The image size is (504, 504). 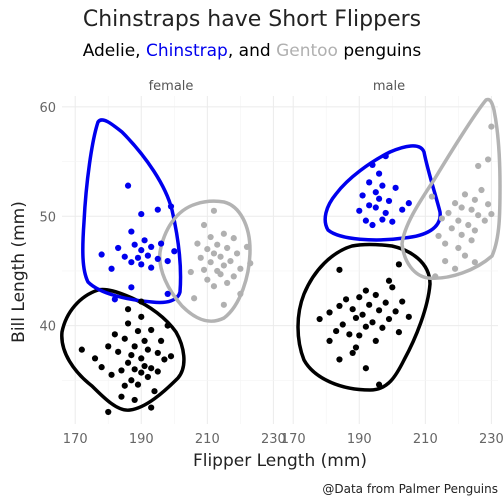 What do you see at coordinates (382, 193) in the screenshot?
I see `chinstrap-male-enclosure` at bounding box center [382, 193].